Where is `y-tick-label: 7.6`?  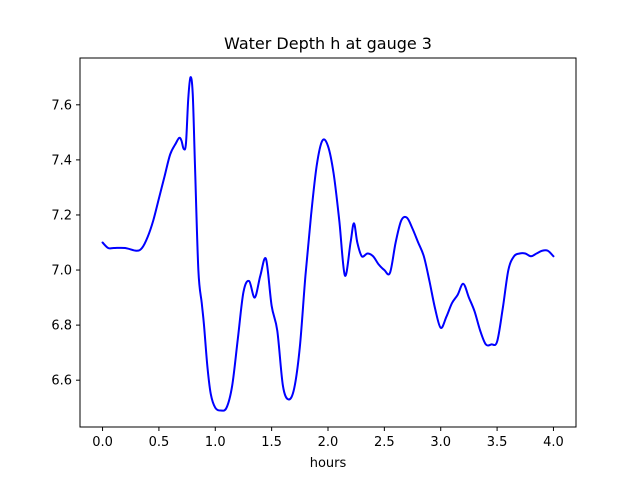 y-tick-label: 7.6 is located at coordinates (61, 105).